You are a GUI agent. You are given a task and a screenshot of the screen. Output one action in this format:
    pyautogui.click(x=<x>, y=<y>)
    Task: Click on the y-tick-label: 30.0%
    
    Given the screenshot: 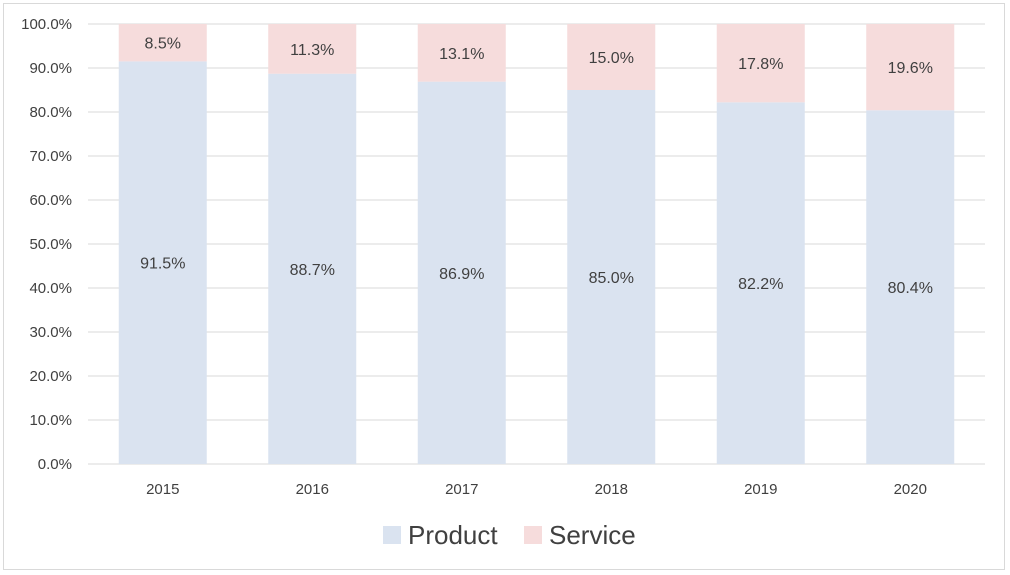 What is the action you would take?
    pyautogui.click(x=50, y=332)
    